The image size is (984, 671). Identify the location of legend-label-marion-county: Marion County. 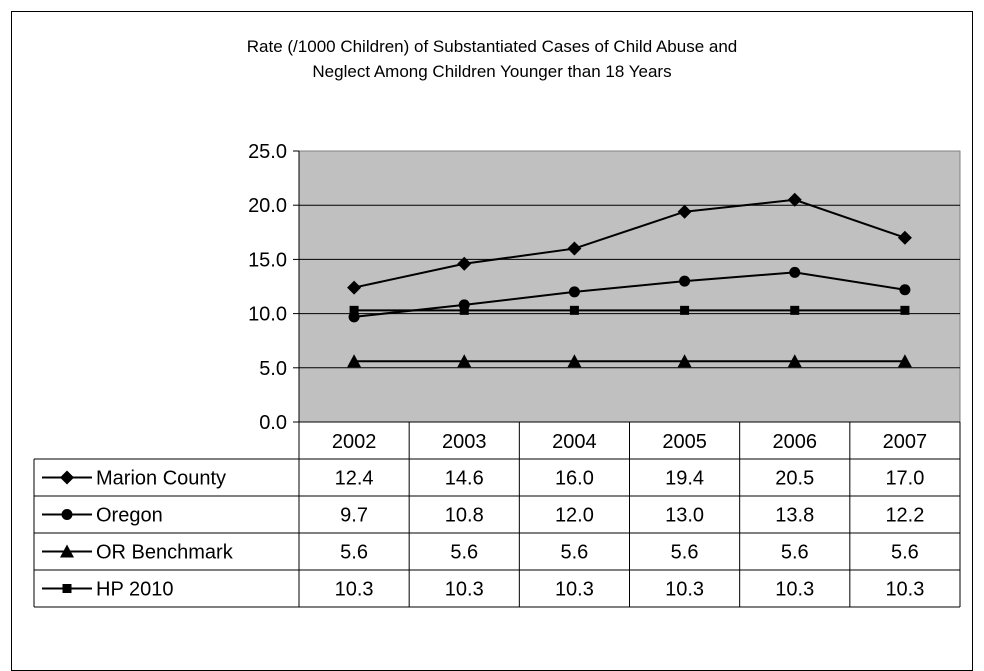
(161, 479).